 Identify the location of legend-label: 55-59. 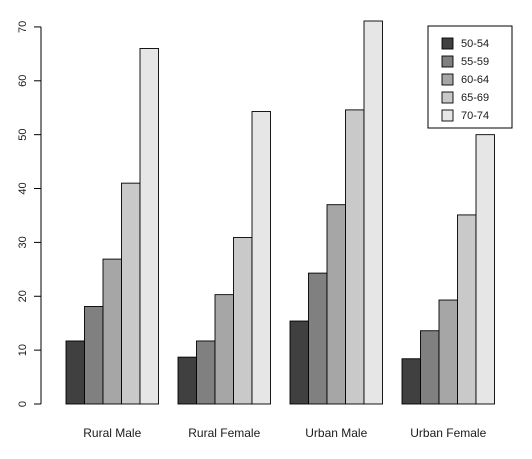
(475, 62).